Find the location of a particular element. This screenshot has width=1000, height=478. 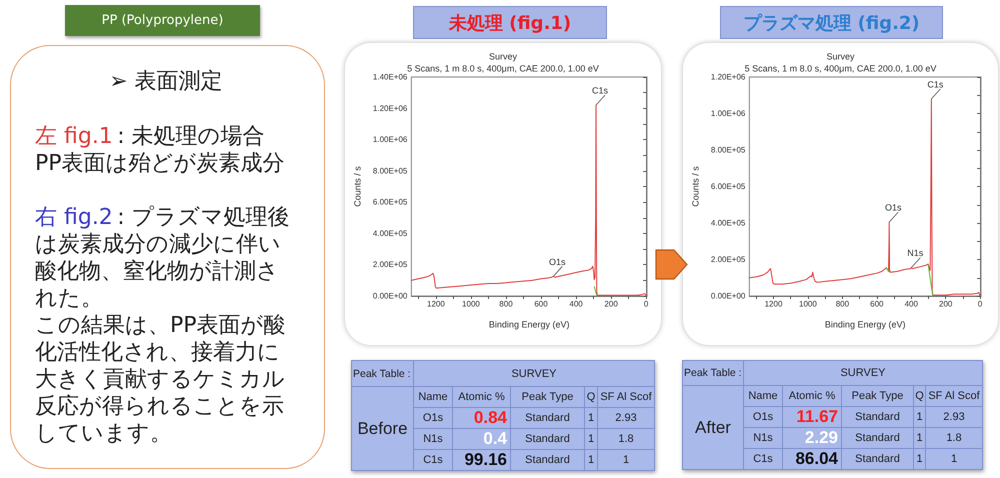

text: 86.04 is located at coordinates (816, 458).